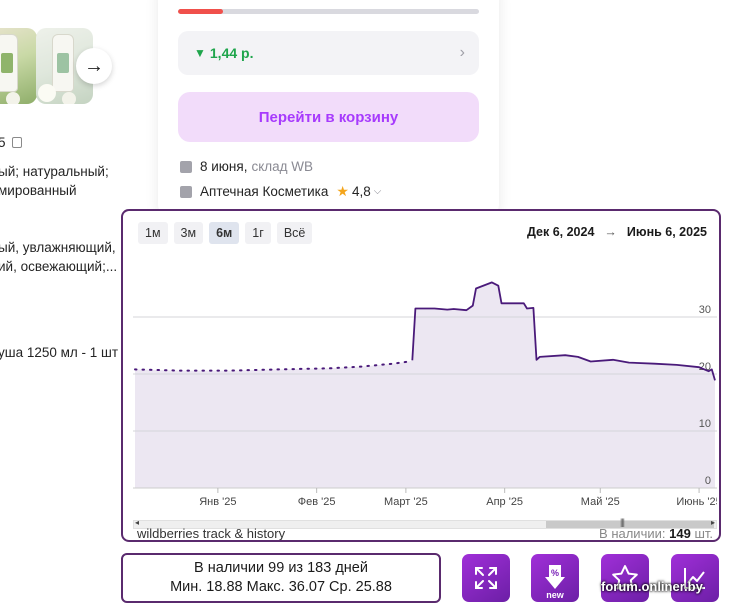 The image size is (729, 610). What do you see at coordinates (361, 191) in the screenshot?
I see `seller-rating: 4,8` at bounding box center [361, 191].